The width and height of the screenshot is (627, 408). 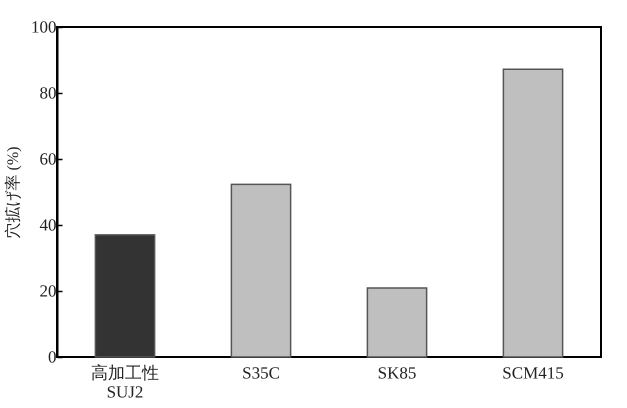 I want to click on x-tick-label: SK85, so click(x=397, y=373).